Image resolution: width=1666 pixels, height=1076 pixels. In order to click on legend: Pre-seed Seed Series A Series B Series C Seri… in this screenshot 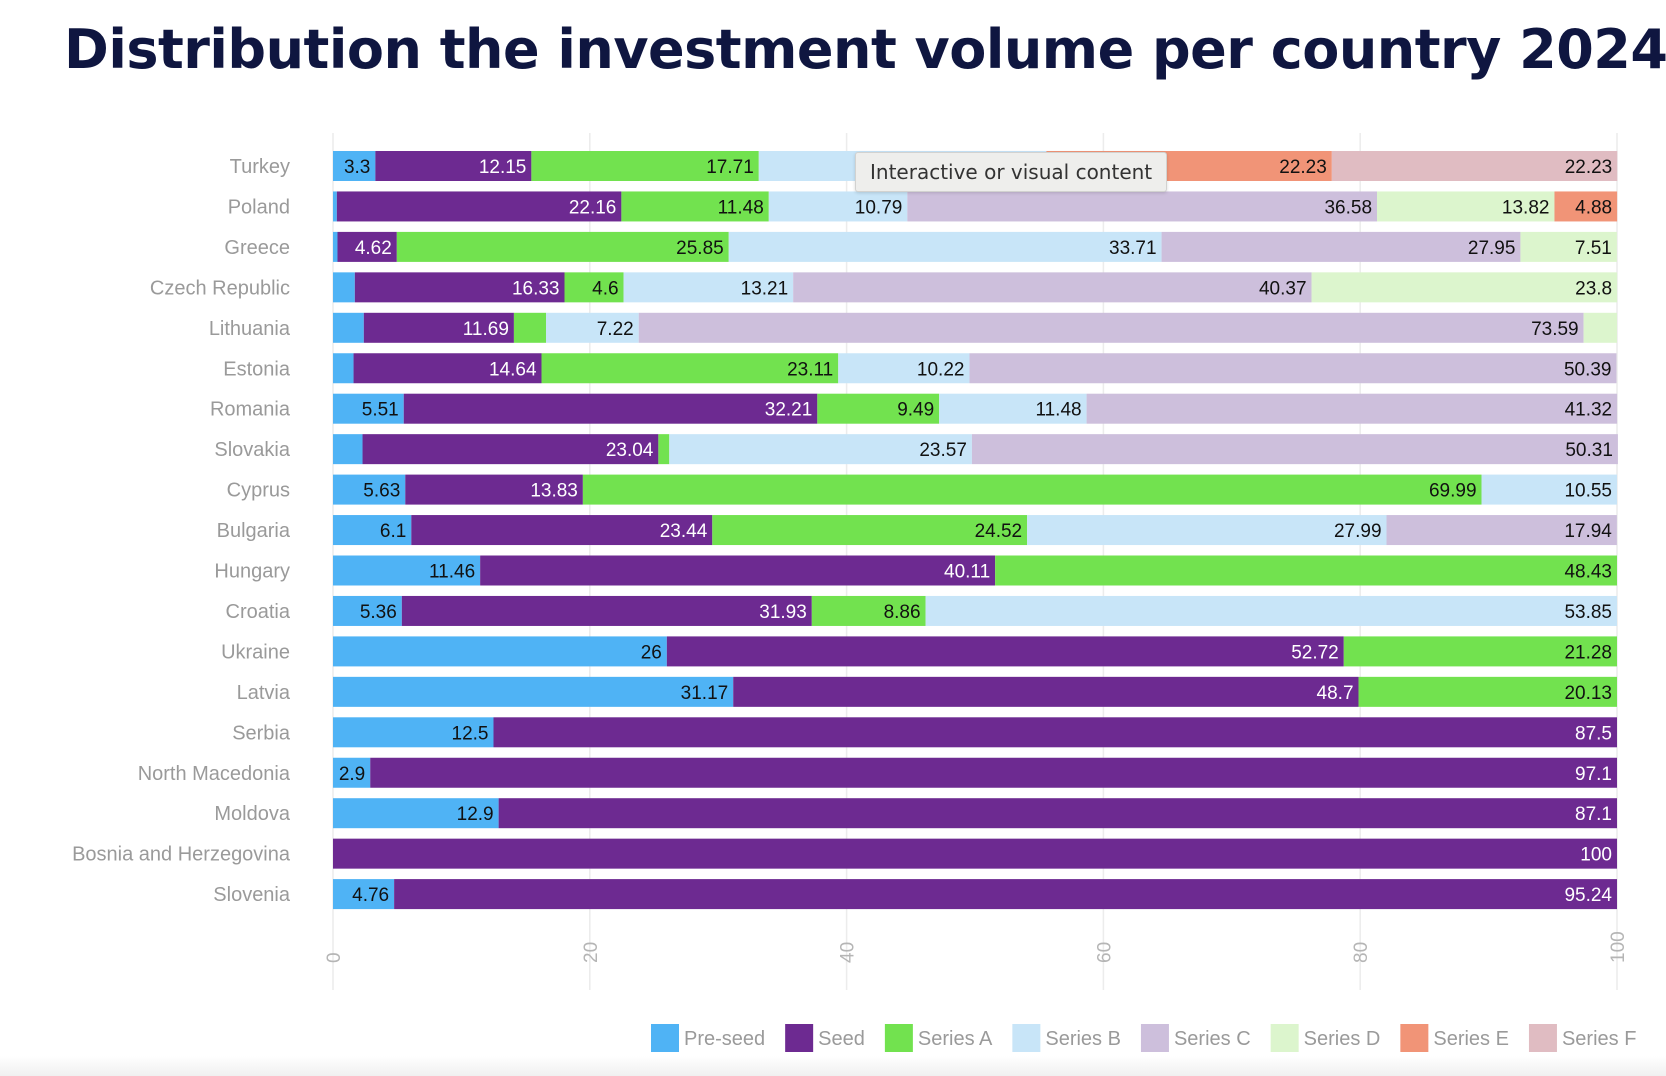, I will do `click(1143, 1038)`.